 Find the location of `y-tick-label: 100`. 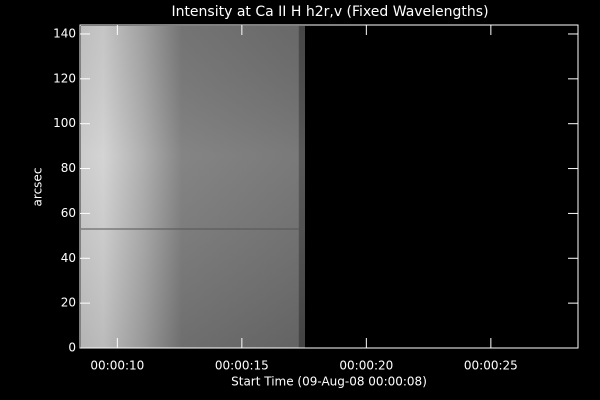

y-tick-label: 100 is located at coordinates (64, 123).